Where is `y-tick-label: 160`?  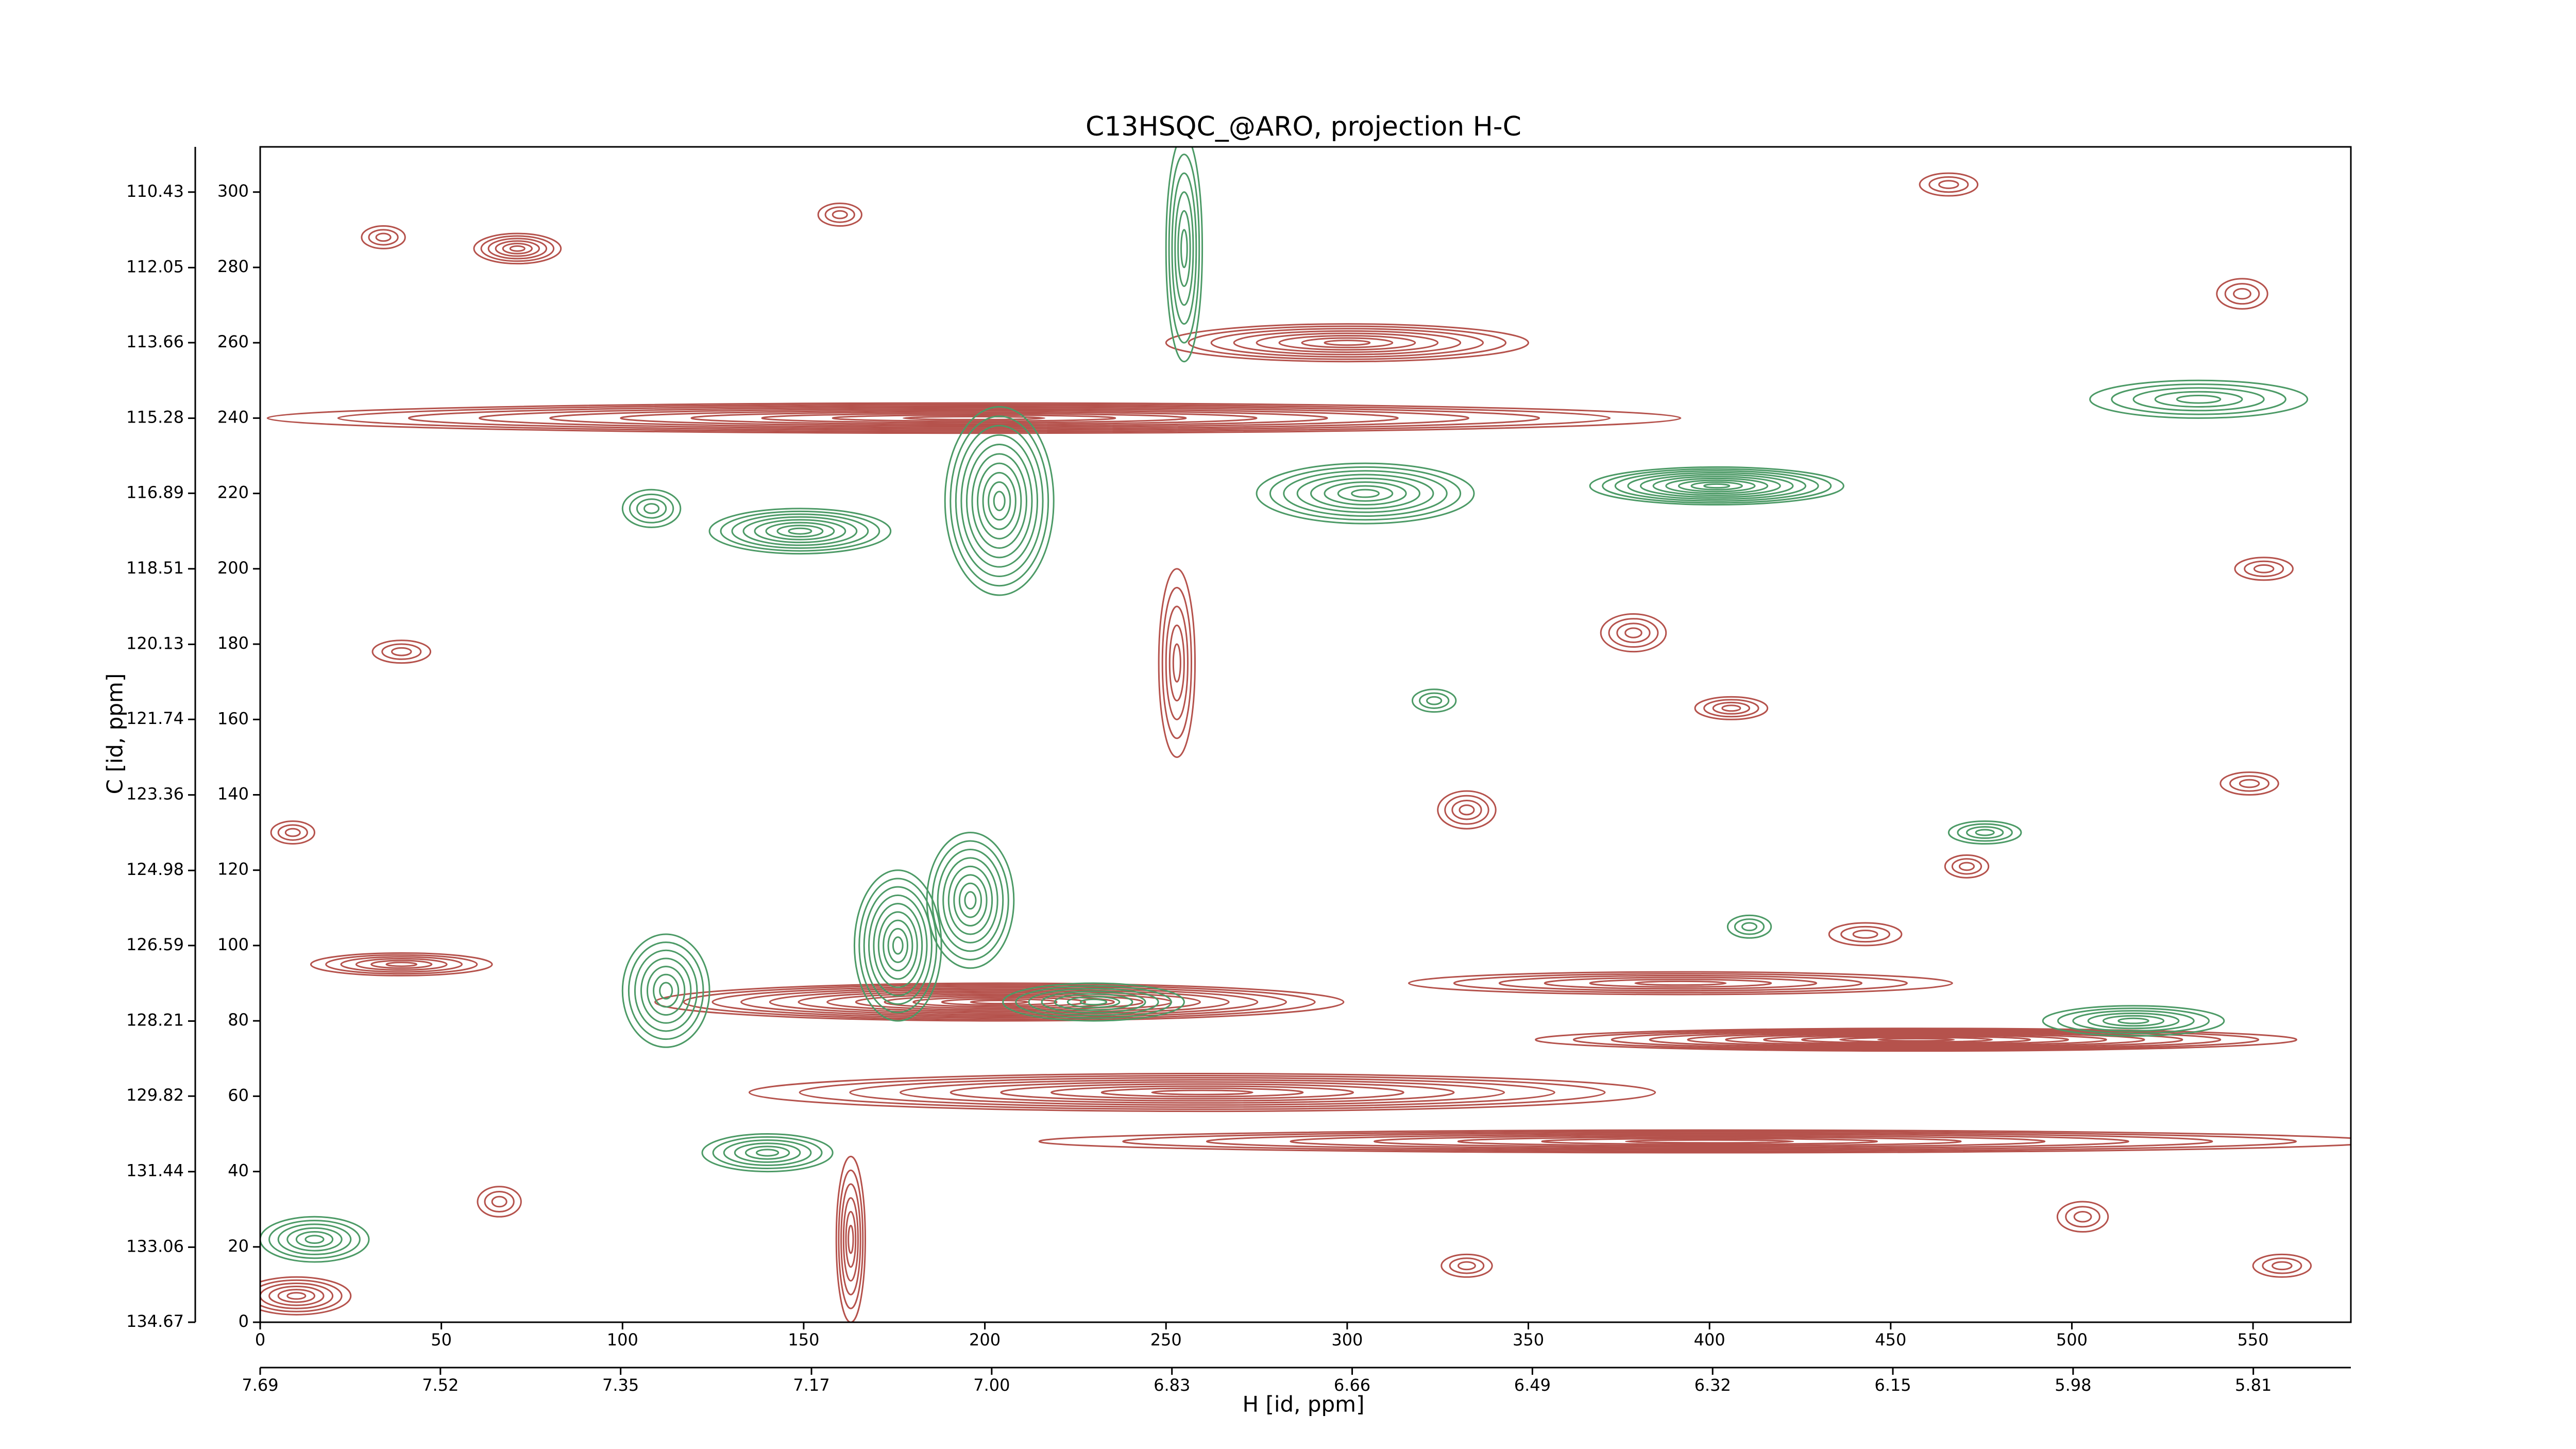
y-tick-label: 160 is located at coordinates (233, 718).